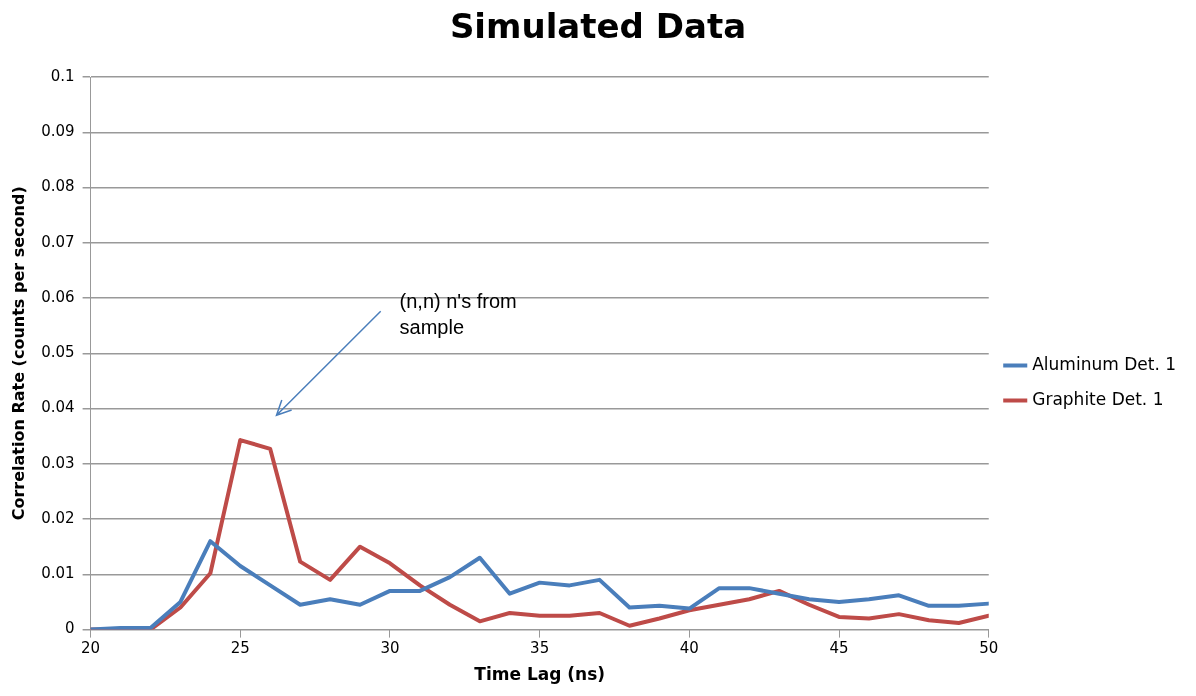 Image resolution: width=1196 pixels, height=696 pixels. What do you see at coordinates (58, 241) in the screenshot?
I see `y-tick-label: 0.07` at bounding box center [58, 241].